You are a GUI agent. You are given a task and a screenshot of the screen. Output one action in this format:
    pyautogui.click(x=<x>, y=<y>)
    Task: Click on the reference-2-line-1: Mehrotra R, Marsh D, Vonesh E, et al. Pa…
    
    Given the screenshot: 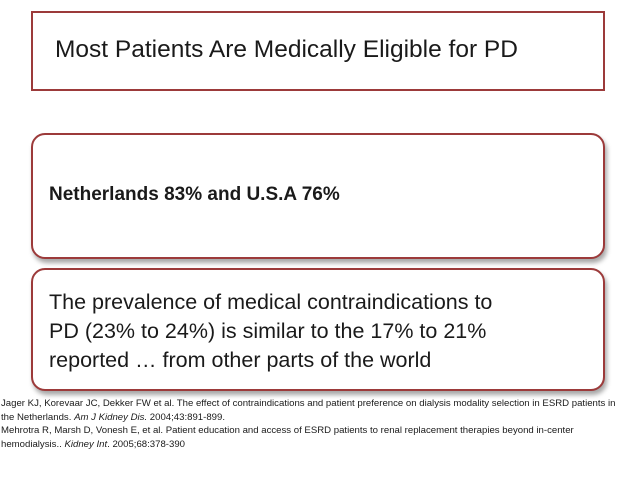 What is the action you would take?
    pyautogui.click(x=287, y=430)
    